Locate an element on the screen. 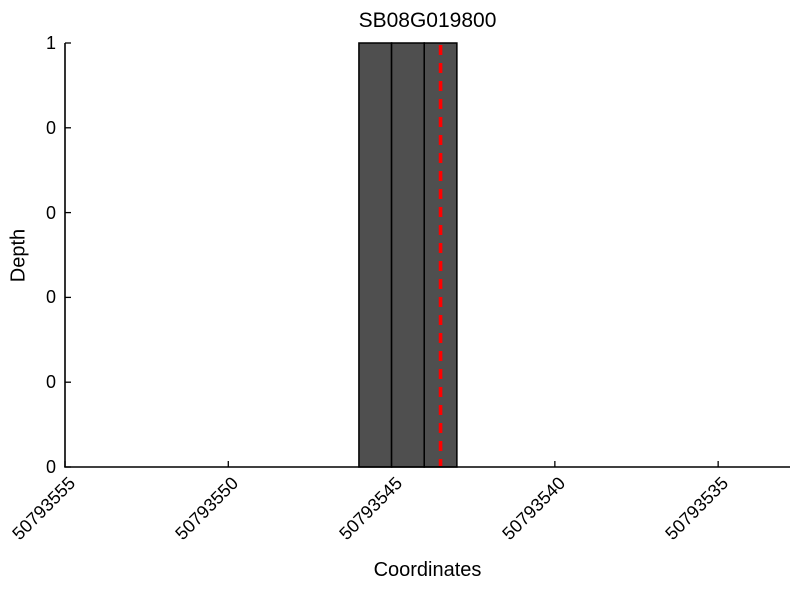 The image size is (800, 600). chart-title: SB08G019800 is located at coordinates (427, 20).